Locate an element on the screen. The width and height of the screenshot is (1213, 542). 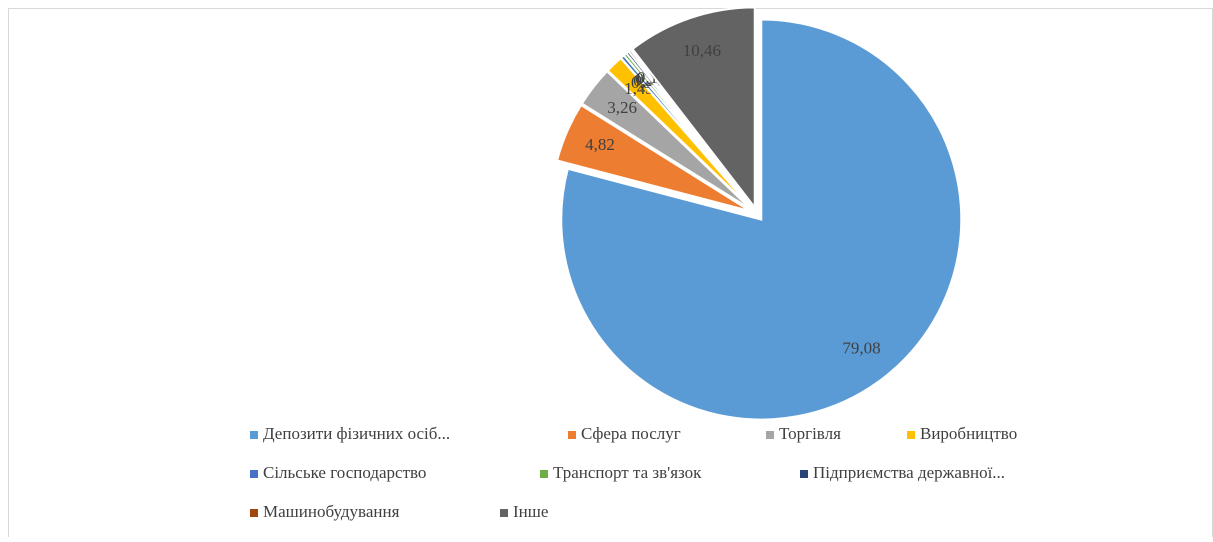
legend-label: Сільське господарство is located at coordinates (344, 472).